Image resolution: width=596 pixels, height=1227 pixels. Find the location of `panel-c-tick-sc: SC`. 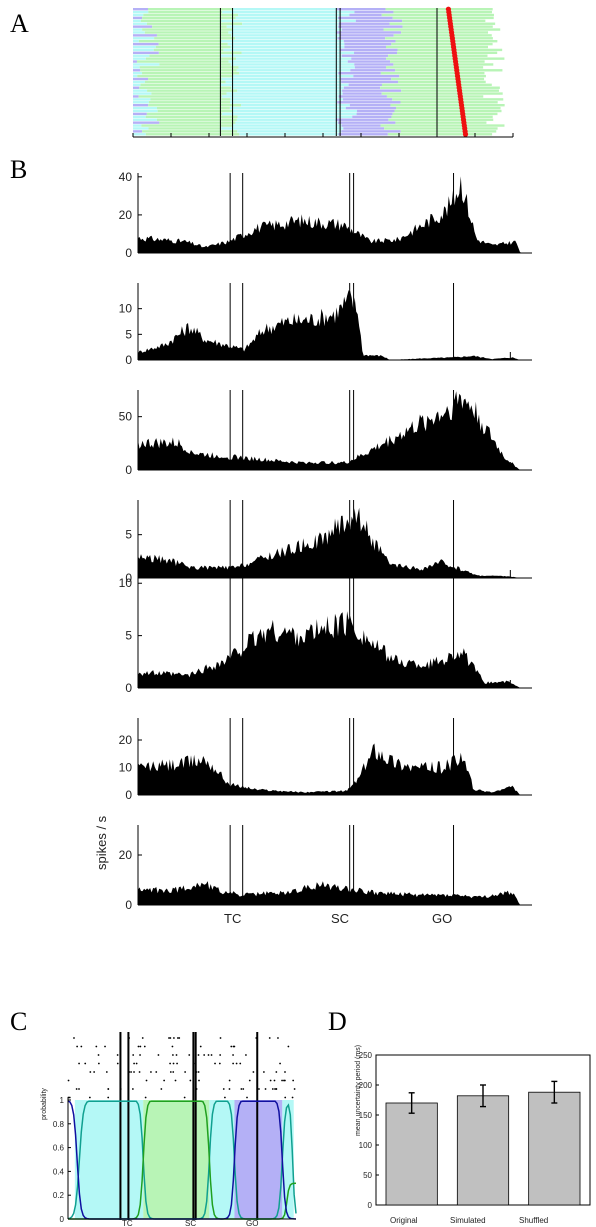

panel-c-tick-sc: SC is located at coordinates (190, 1223).